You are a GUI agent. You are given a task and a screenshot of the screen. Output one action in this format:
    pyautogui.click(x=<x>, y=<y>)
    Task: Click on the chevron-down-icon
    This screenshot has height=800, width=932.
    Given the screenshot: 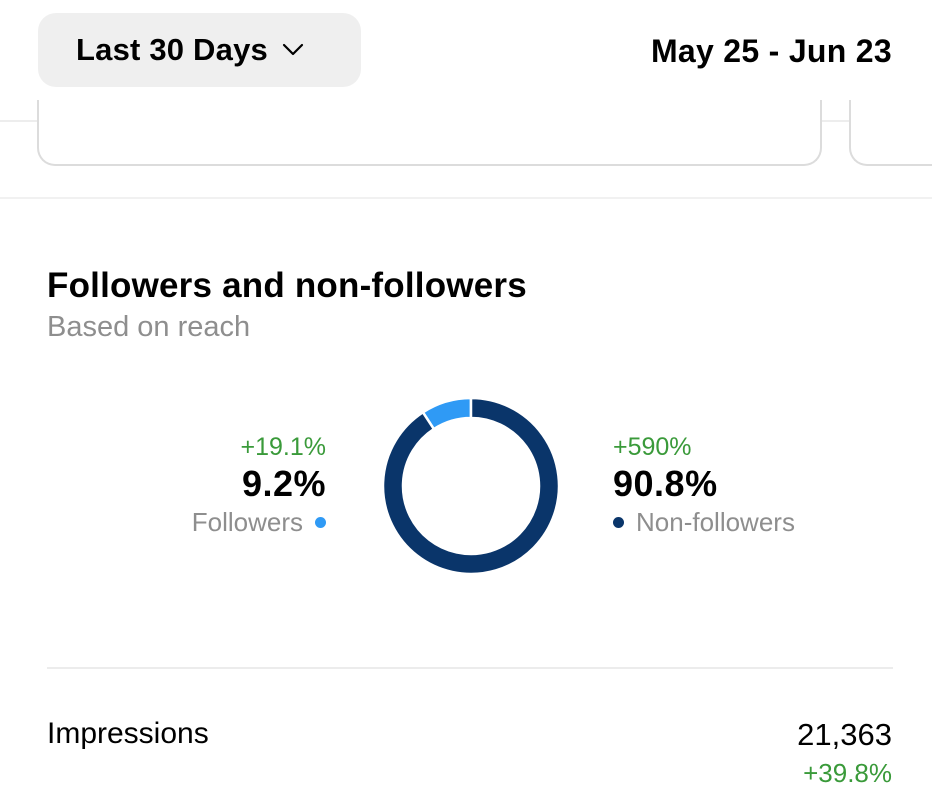 What is the action you would take?
    pyautogui.click(x=293, y=49)
    